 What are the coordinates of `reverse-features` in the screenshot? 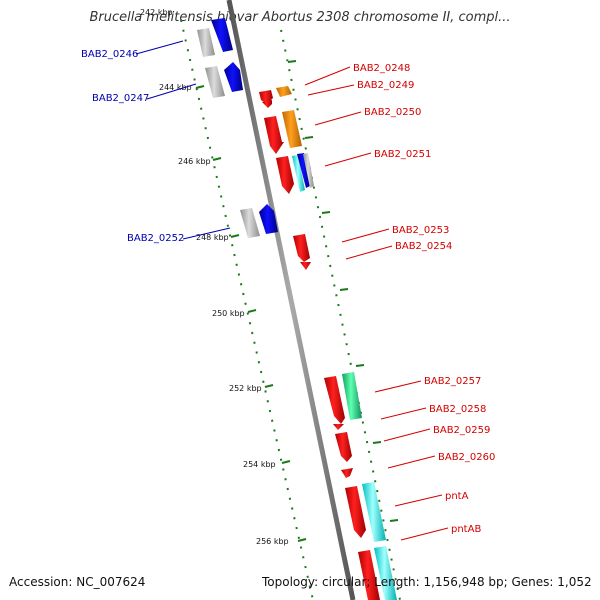 It's located at (237, 128).